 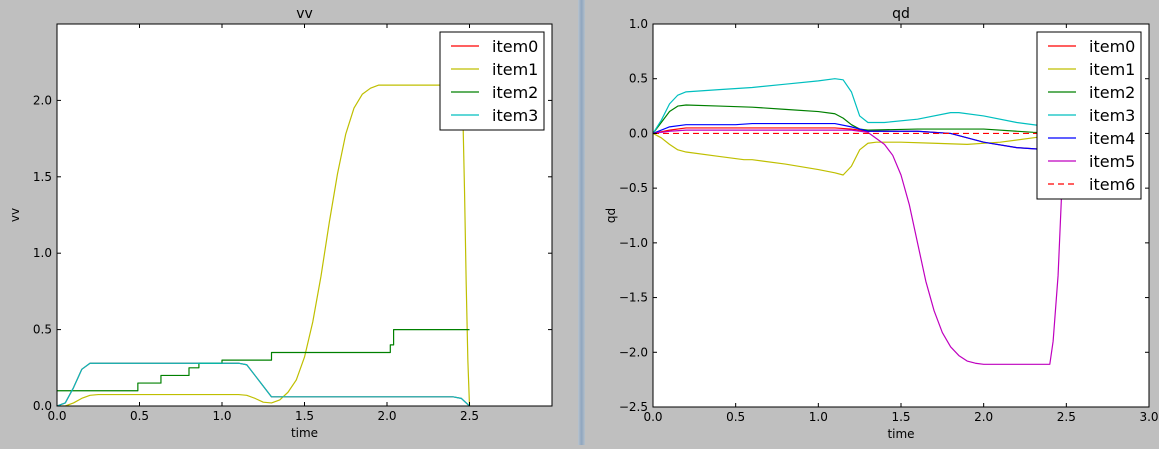 I want to click on panel-splitter, so click(x=581, y=222).